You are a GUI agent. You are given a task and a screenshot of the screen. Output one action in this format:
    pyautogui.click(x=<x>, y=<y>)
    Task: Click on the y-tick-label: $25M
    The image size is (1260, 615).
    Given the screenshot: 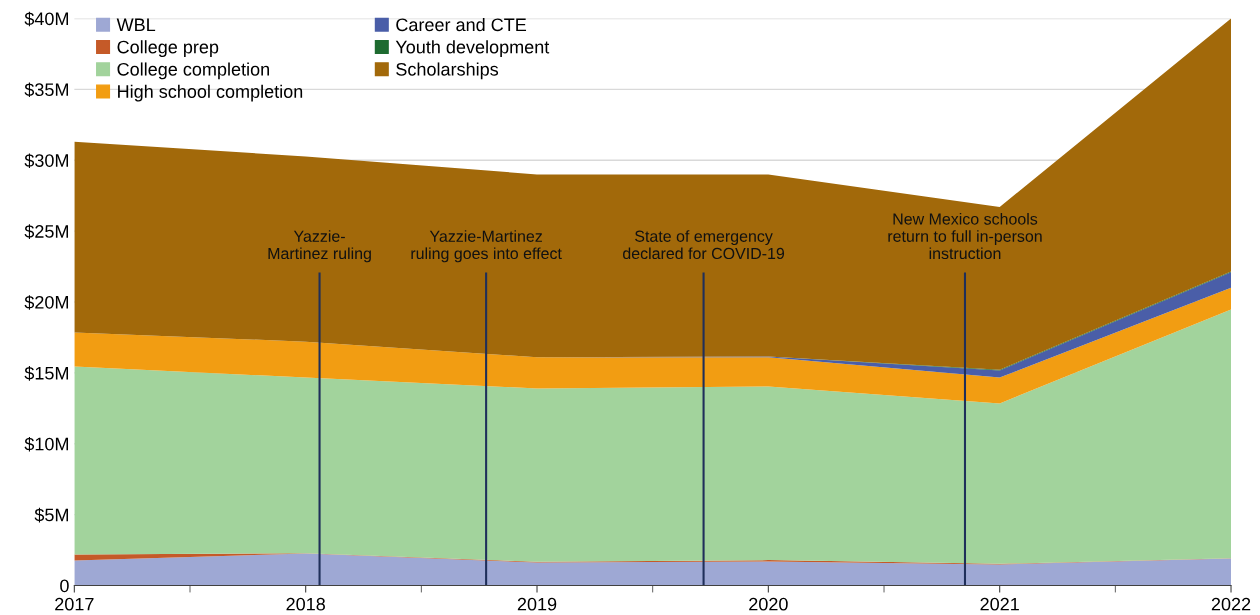 What is the action you would take?
    pyautogui.click(x=46, y=231)
    